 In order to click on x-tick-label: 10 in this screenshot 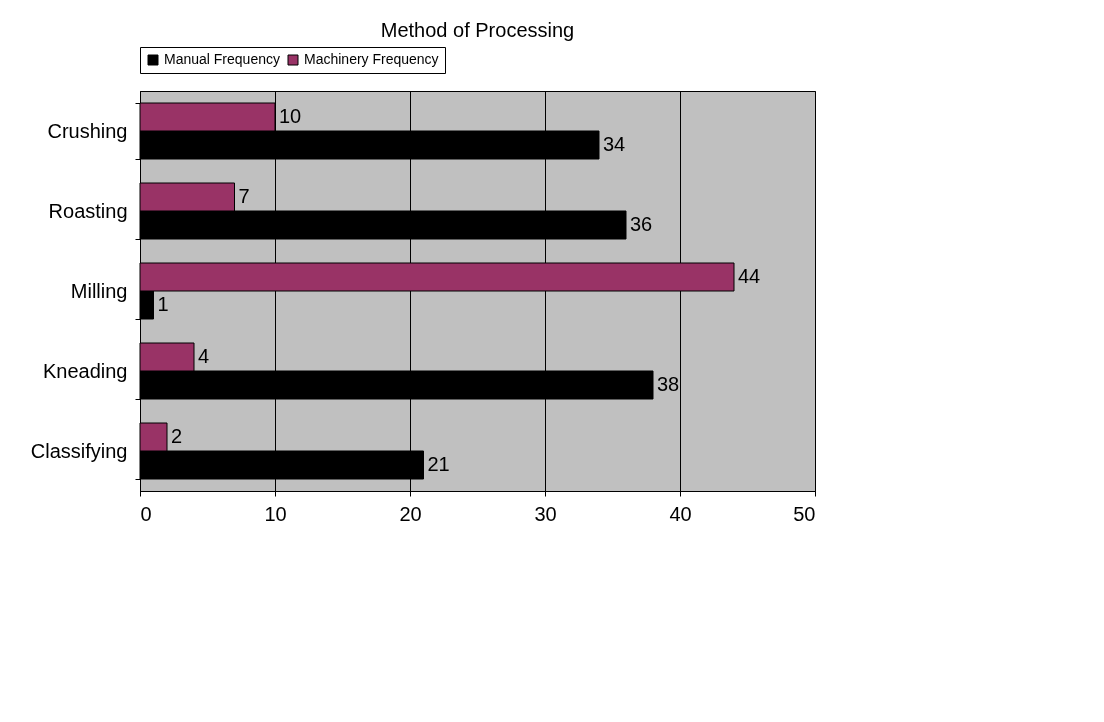, I will do `click(275, 513)`.